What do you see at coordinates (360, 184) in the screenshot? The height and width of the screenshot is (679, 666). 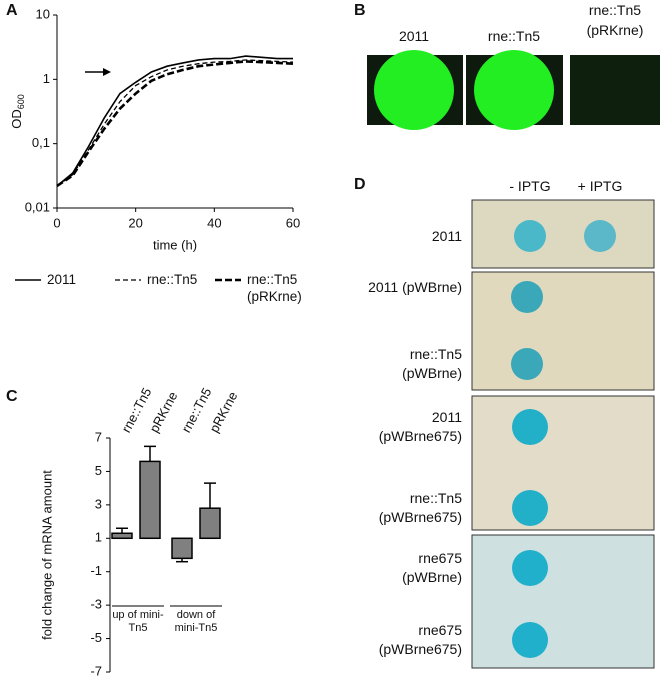 I see `panel-label: D` at bounding box center [360, 184].